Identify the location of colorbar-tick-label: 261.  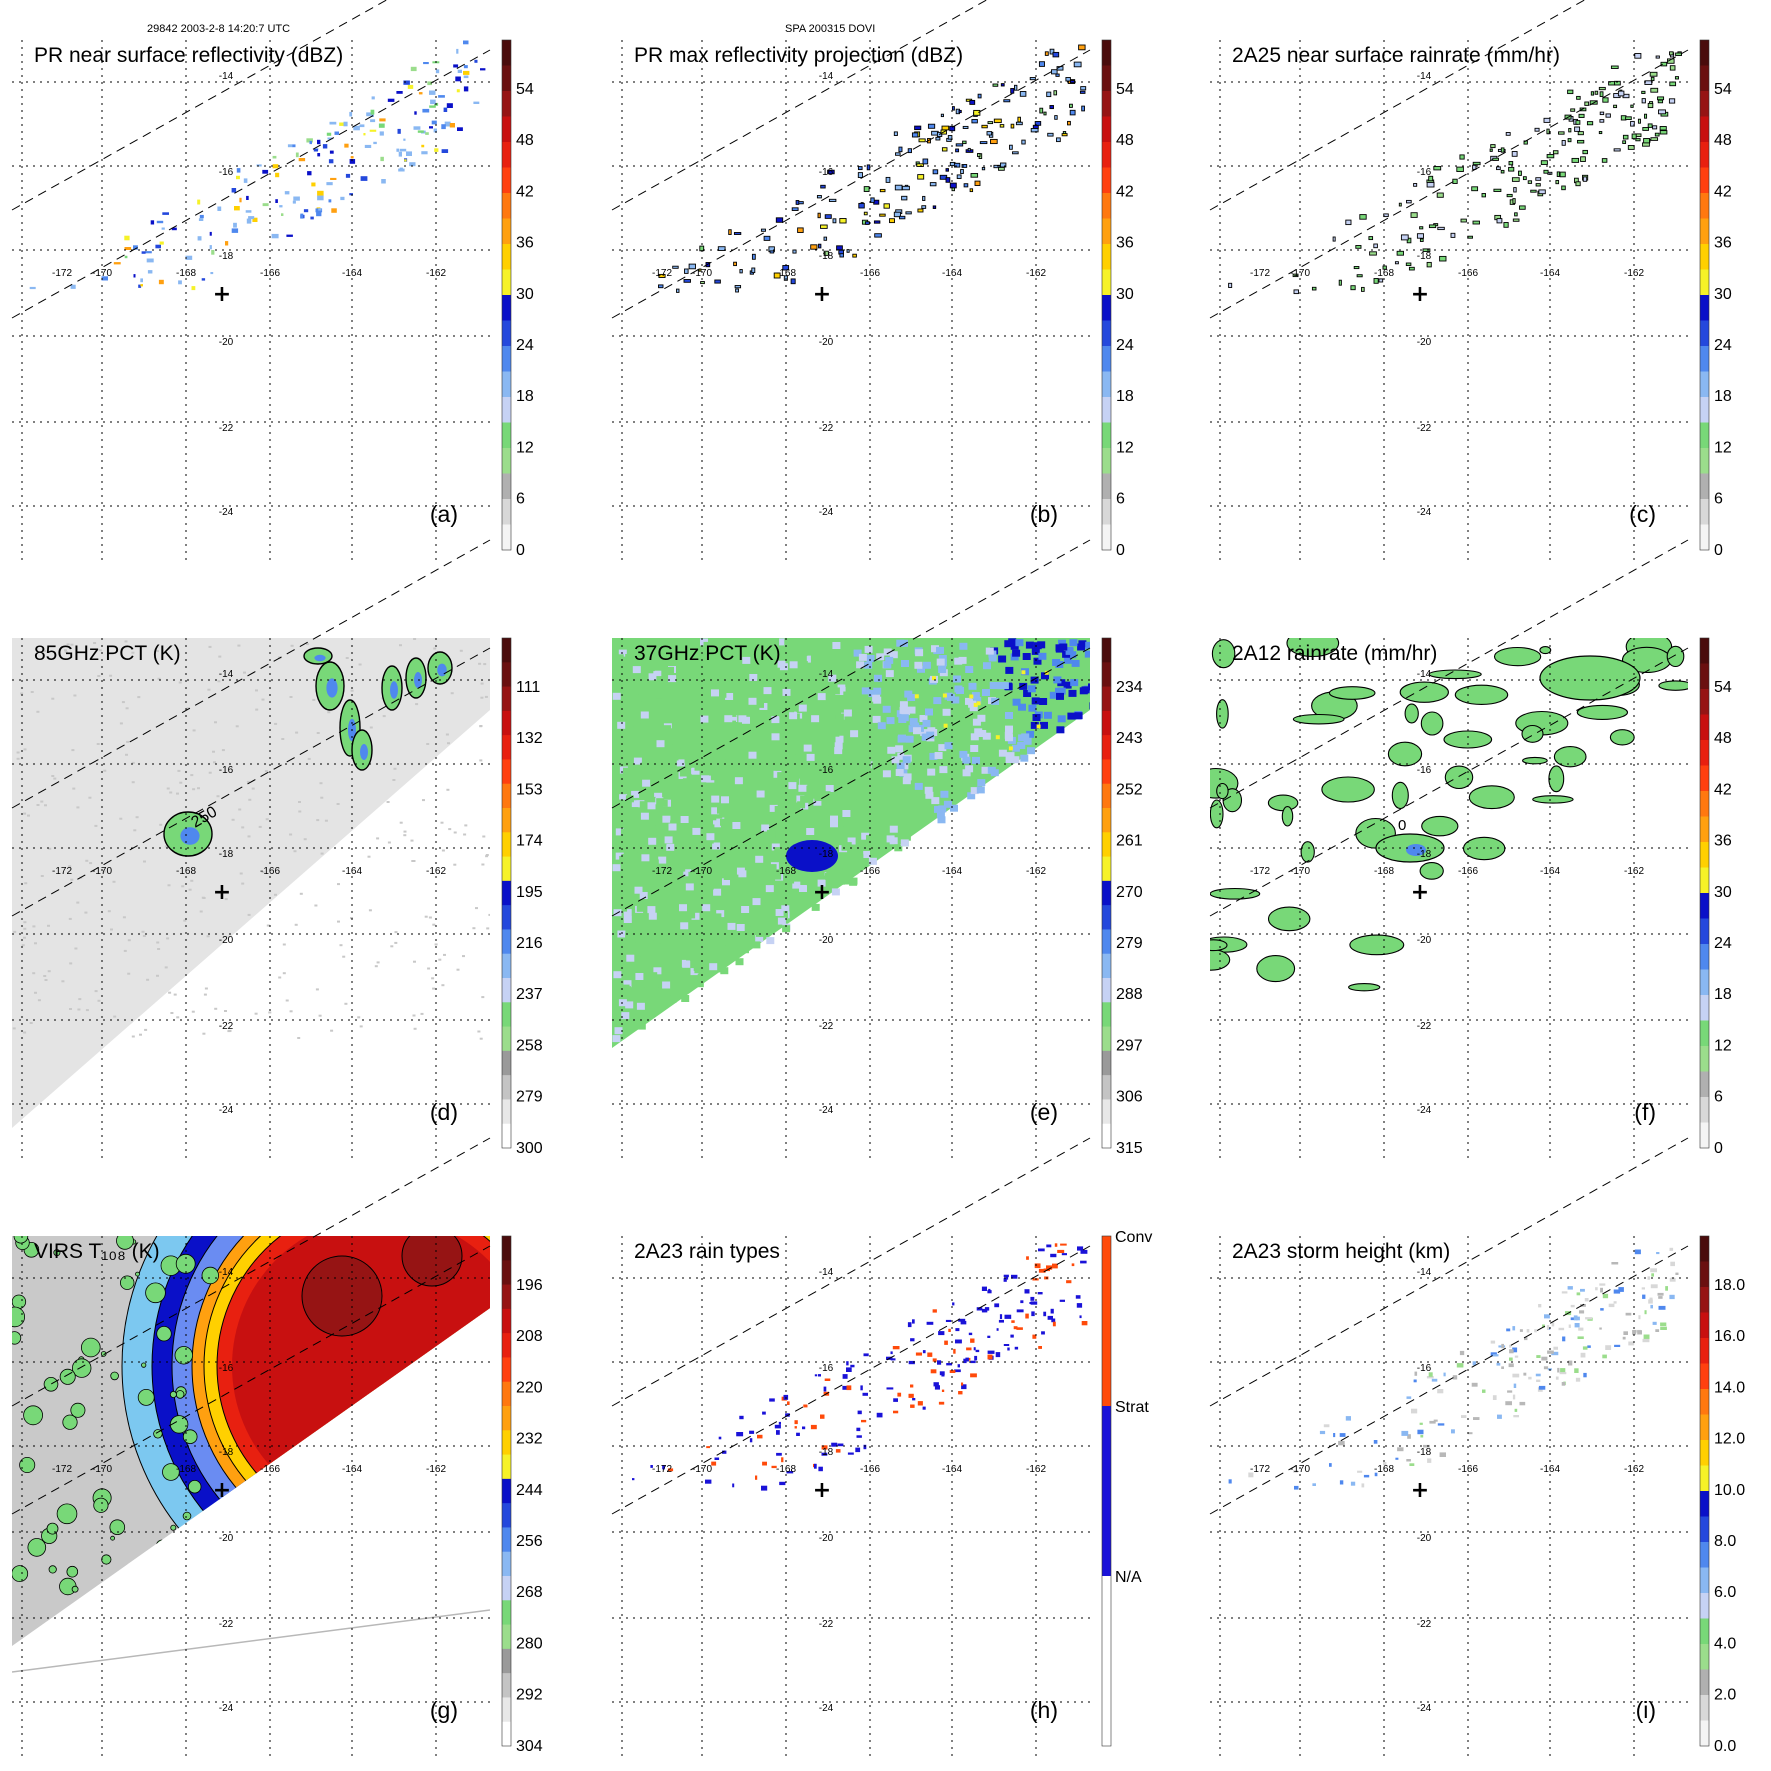
(1129, 841).